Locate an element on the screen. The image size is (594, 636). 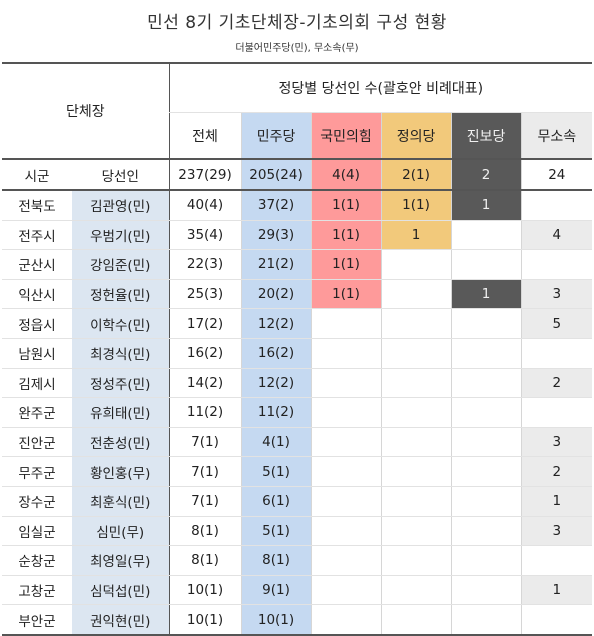
cell-region: 진안군 is located at coordinates (37, 442).